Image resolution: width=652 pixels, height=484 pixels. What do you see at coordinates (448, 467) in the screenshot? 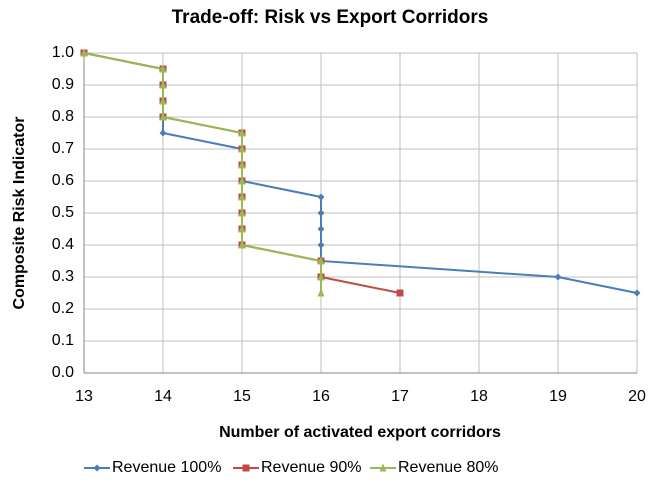
I see `legend-label: Revenue 80%` at bounding box center [448, 467].